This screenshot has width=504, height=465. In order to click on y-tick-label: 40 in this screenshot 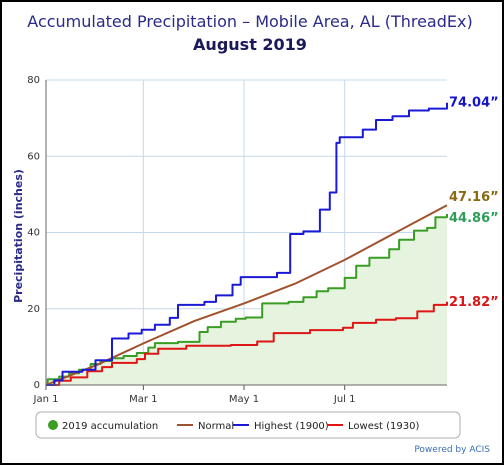, I will do `click(33, 233)`.